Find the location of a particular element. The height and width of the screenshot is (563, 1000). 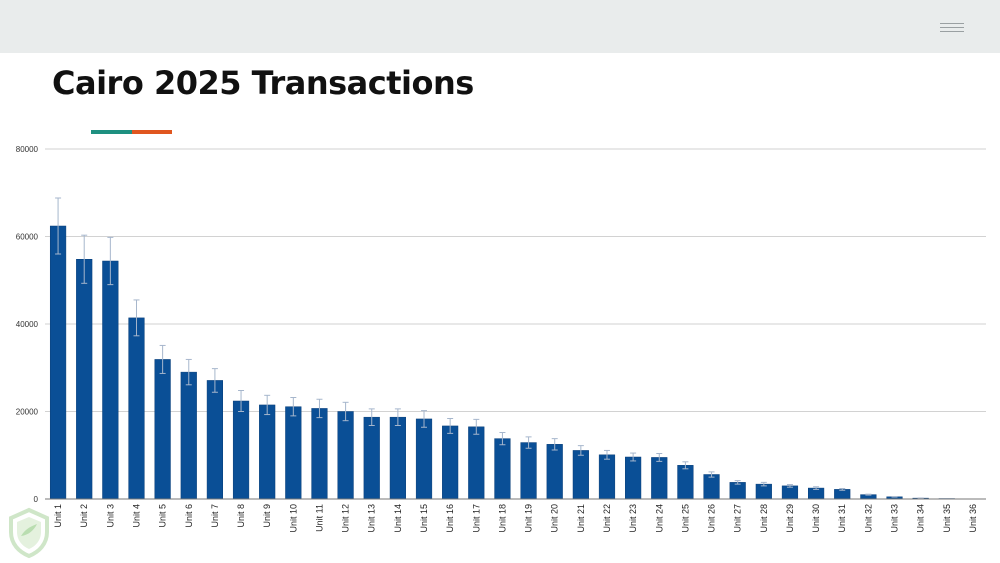

x-tick-label: Unit 23 is located at coordinates (633, 518).